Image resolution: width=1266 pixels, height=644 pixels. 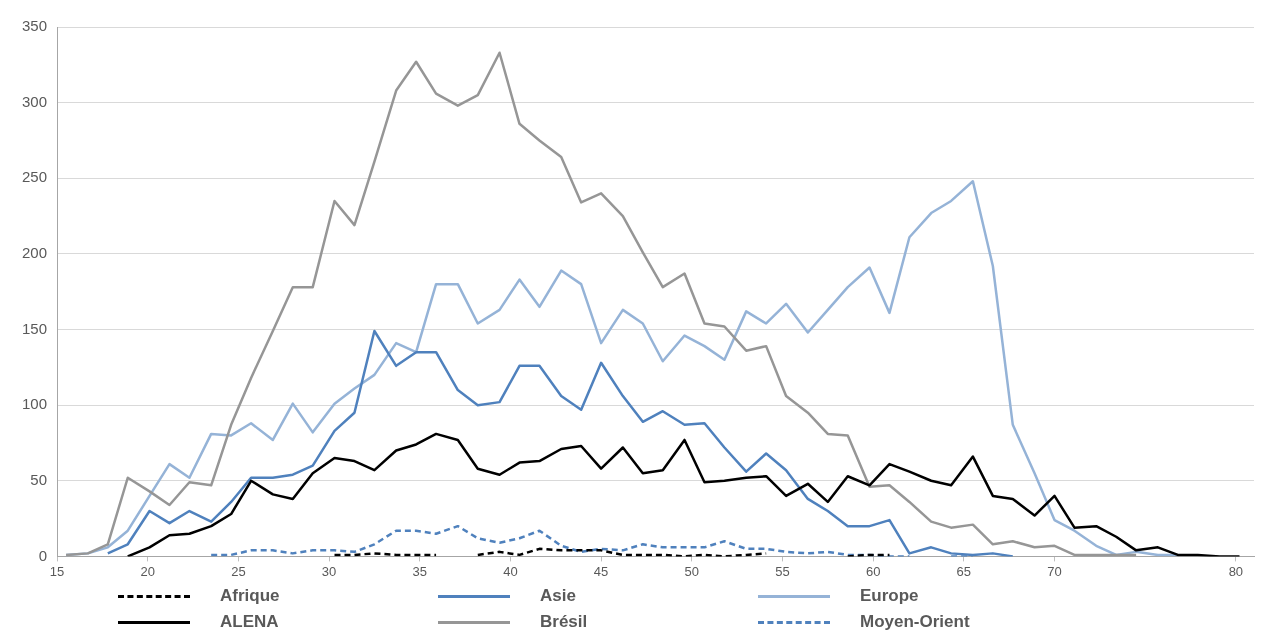 I want to click on y-tick-label: 100, so click(x=35, y=404).